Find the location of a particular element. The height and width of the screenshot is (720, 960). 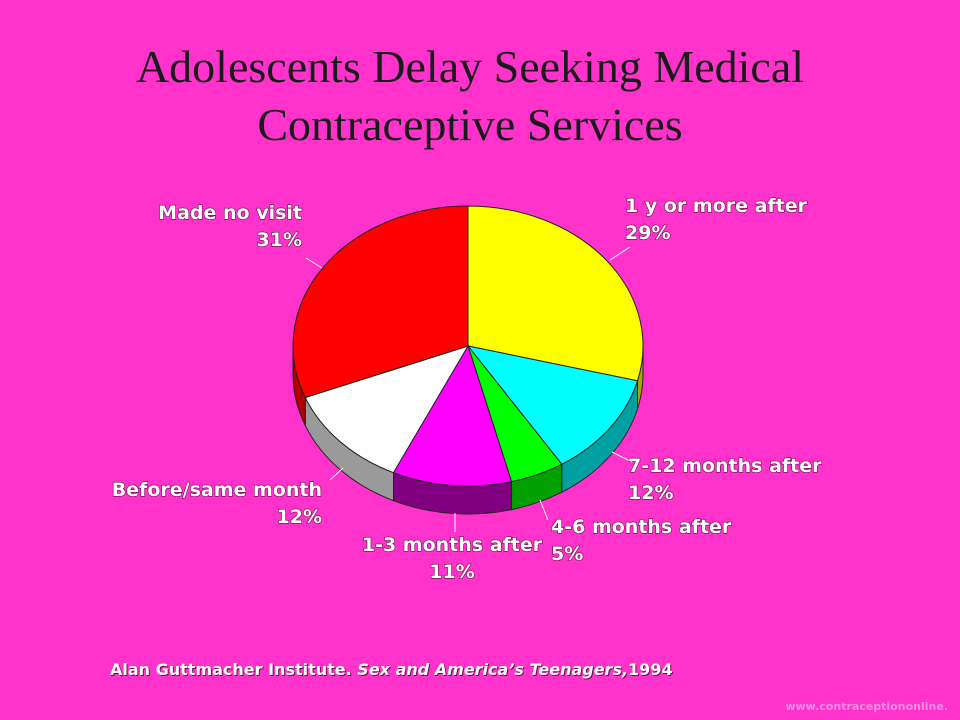

pie-slice-7-12-months-after is located at coordinates (552, 405).